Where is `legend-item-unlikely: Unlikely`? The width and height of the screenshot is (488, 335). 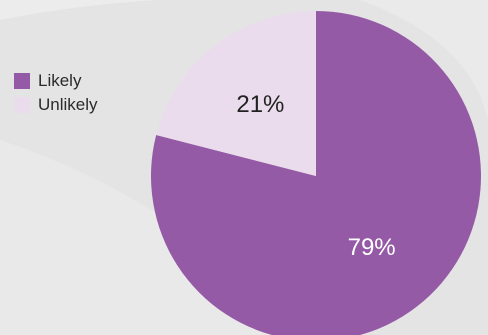 legend-item-unlikely: Unlikely is located at coordinates (56, 105).